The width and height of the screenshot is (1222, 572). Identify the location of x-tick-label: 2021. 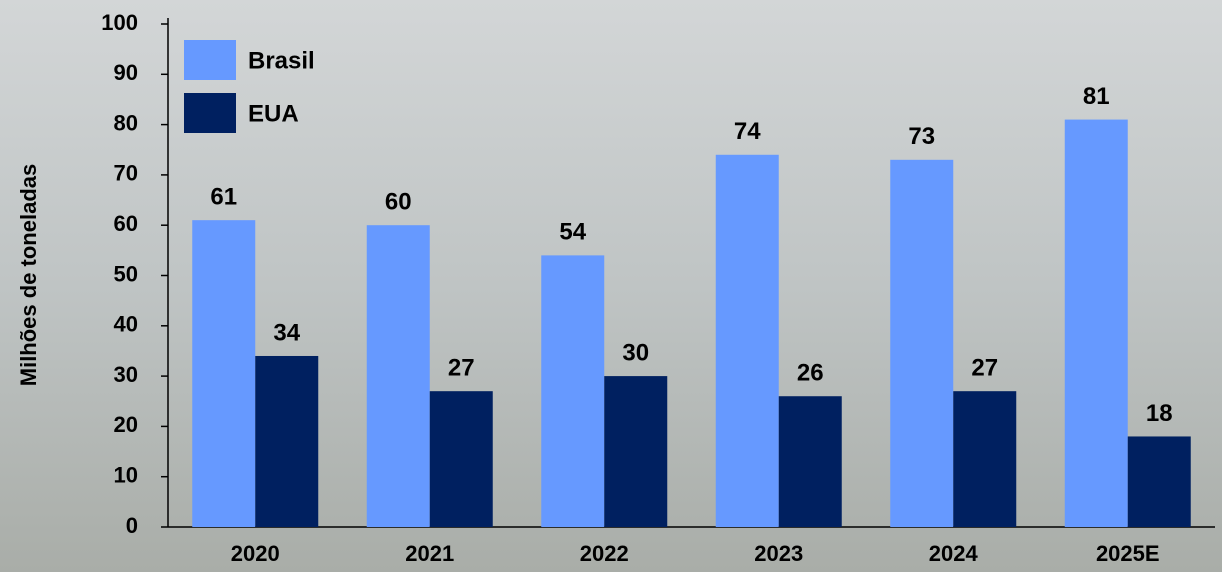
(429, 553).